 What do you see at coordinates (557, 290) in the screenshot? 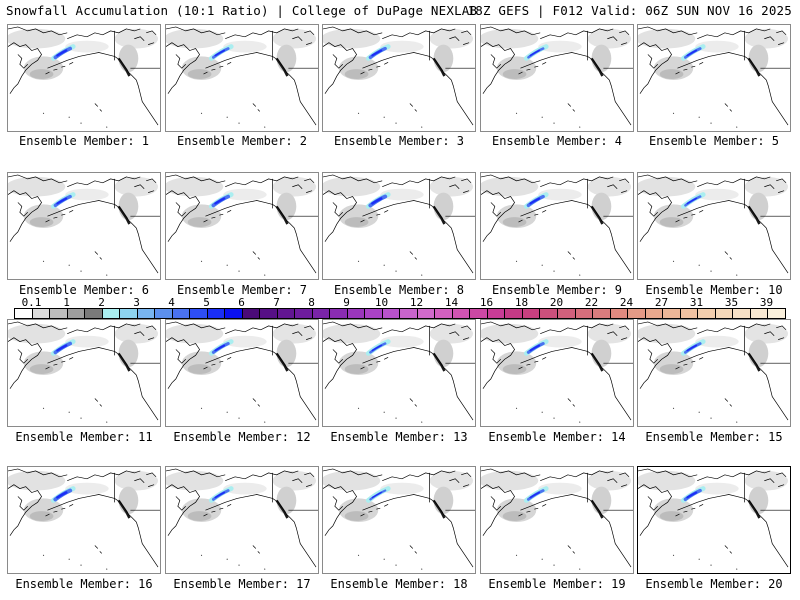
I see `ensemble-member-label: Ensemble Member: 9` at bounding box center [557, 290].